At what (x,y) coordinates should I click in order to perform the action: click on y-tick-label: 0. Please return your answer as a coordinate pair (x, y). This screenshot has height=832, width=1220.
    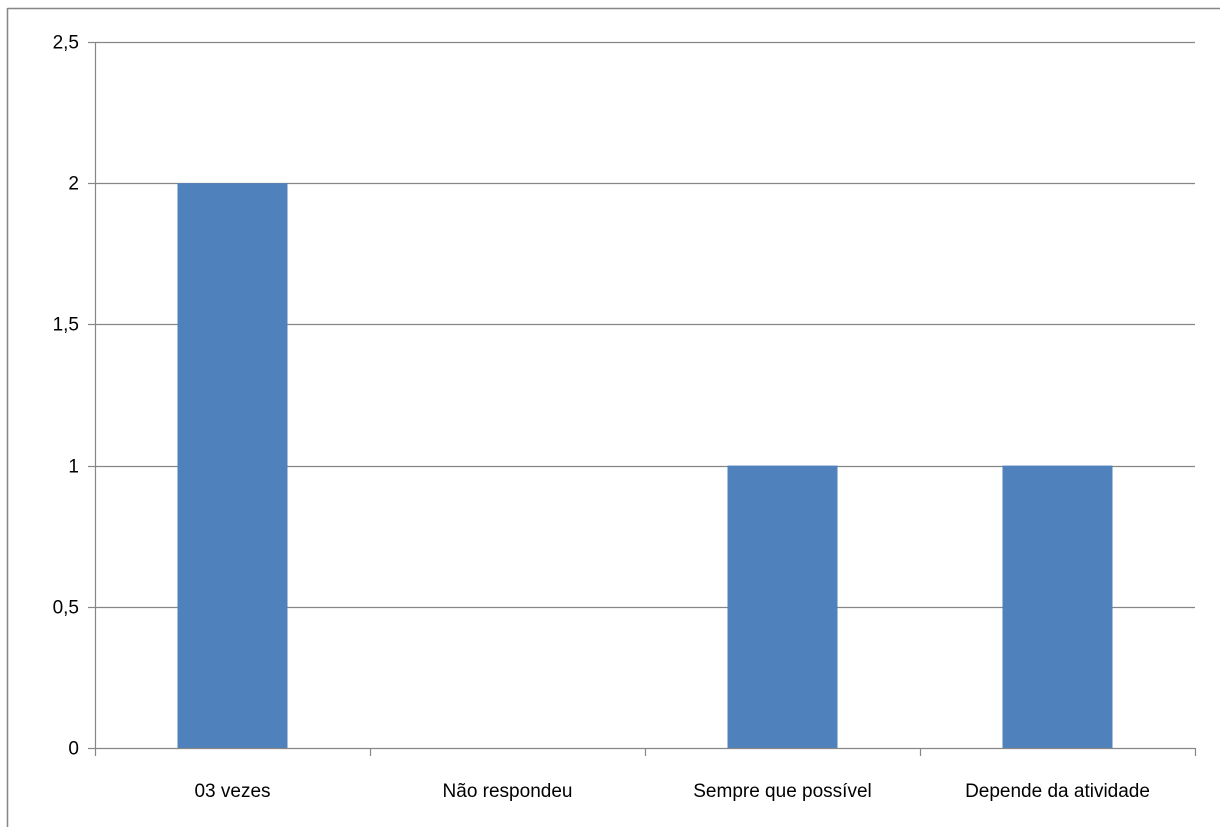
    Looking at the image, I should click on (73, 749).